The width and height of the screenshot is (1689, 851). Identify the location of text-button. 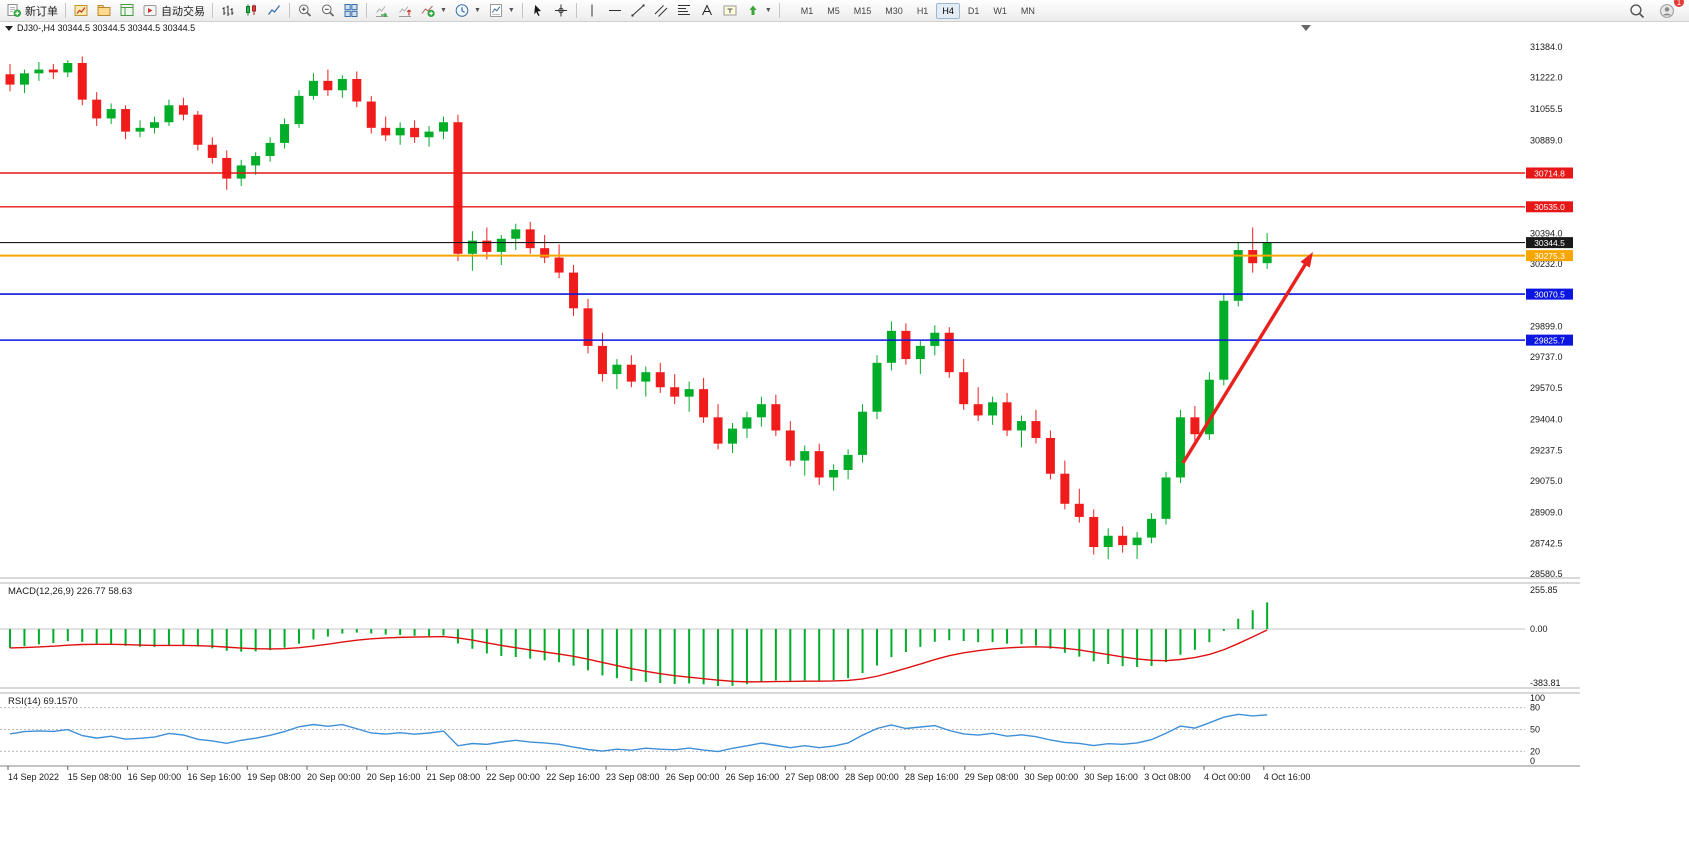
(707, 10).